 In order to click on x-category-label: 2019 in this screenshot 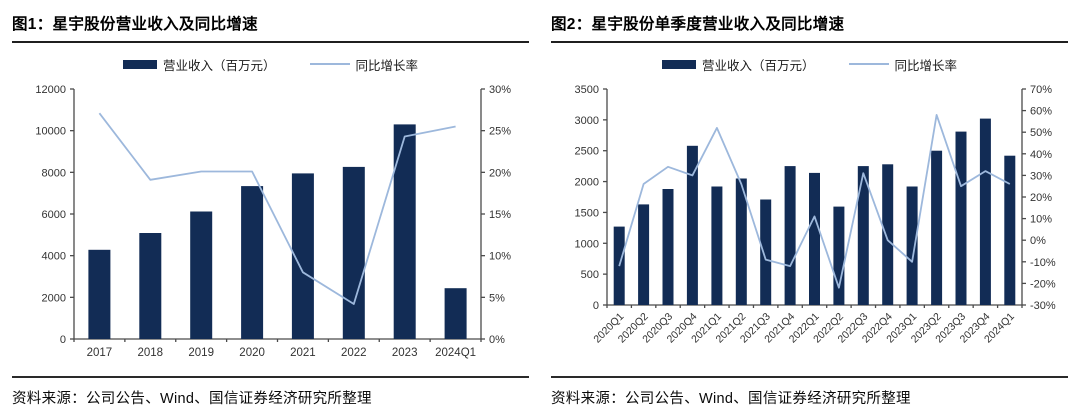, I will do `click(201, 353)`.